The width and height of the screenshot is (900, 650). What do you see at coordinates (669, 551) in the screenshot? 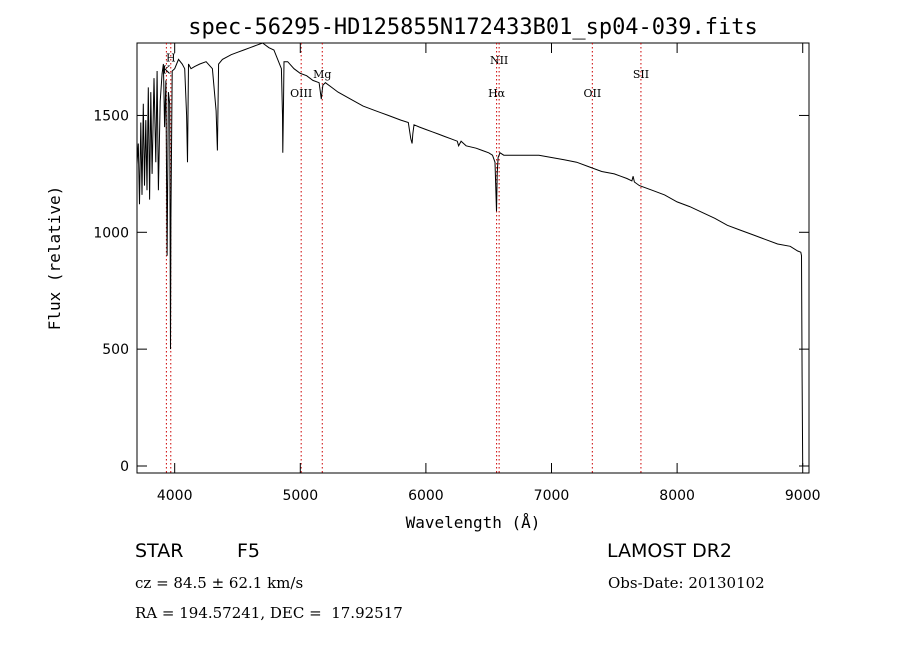
I see `survey-name: LAMOST DR2` at bounding box center [669, 551].